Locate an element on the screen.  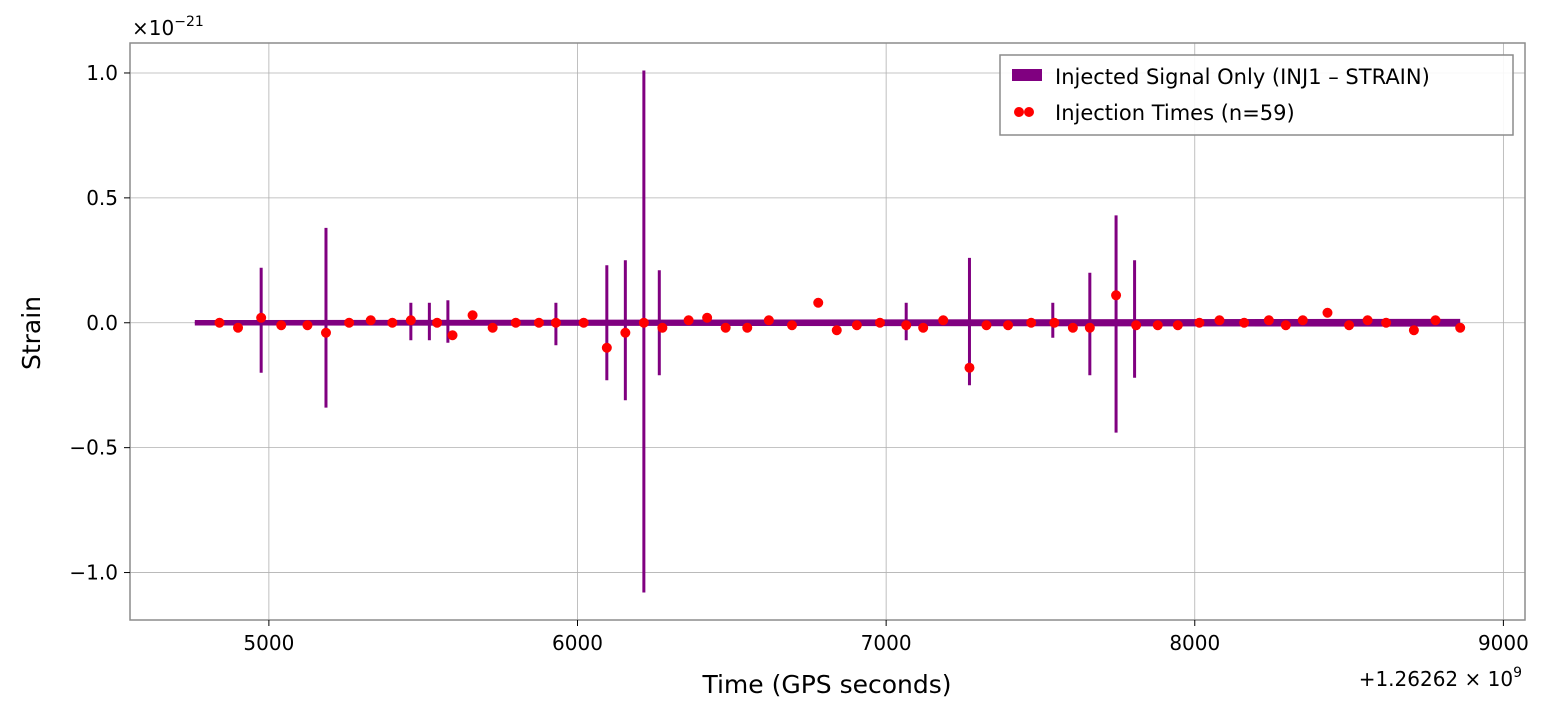
y-tick-label: 1.0 is located at coordinates (102, 73).